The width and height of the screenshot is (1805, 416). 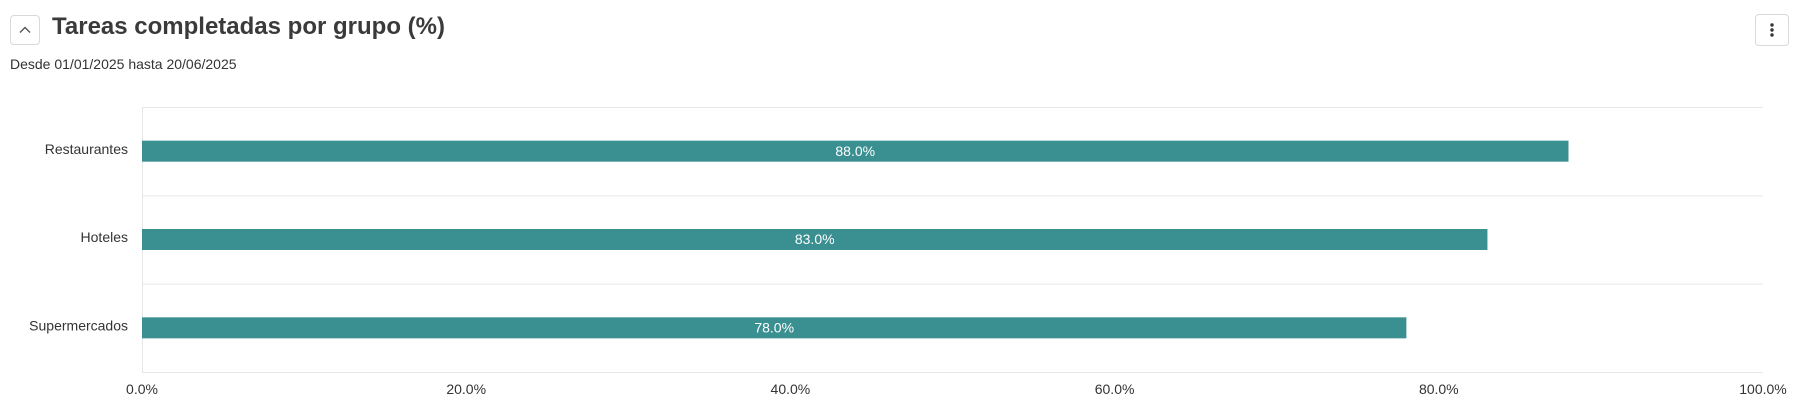 What do you see at coordinates (466, 389) in the screenshot?
I see `x-tick-label: 20.0%` at bounding box center [466, 389].